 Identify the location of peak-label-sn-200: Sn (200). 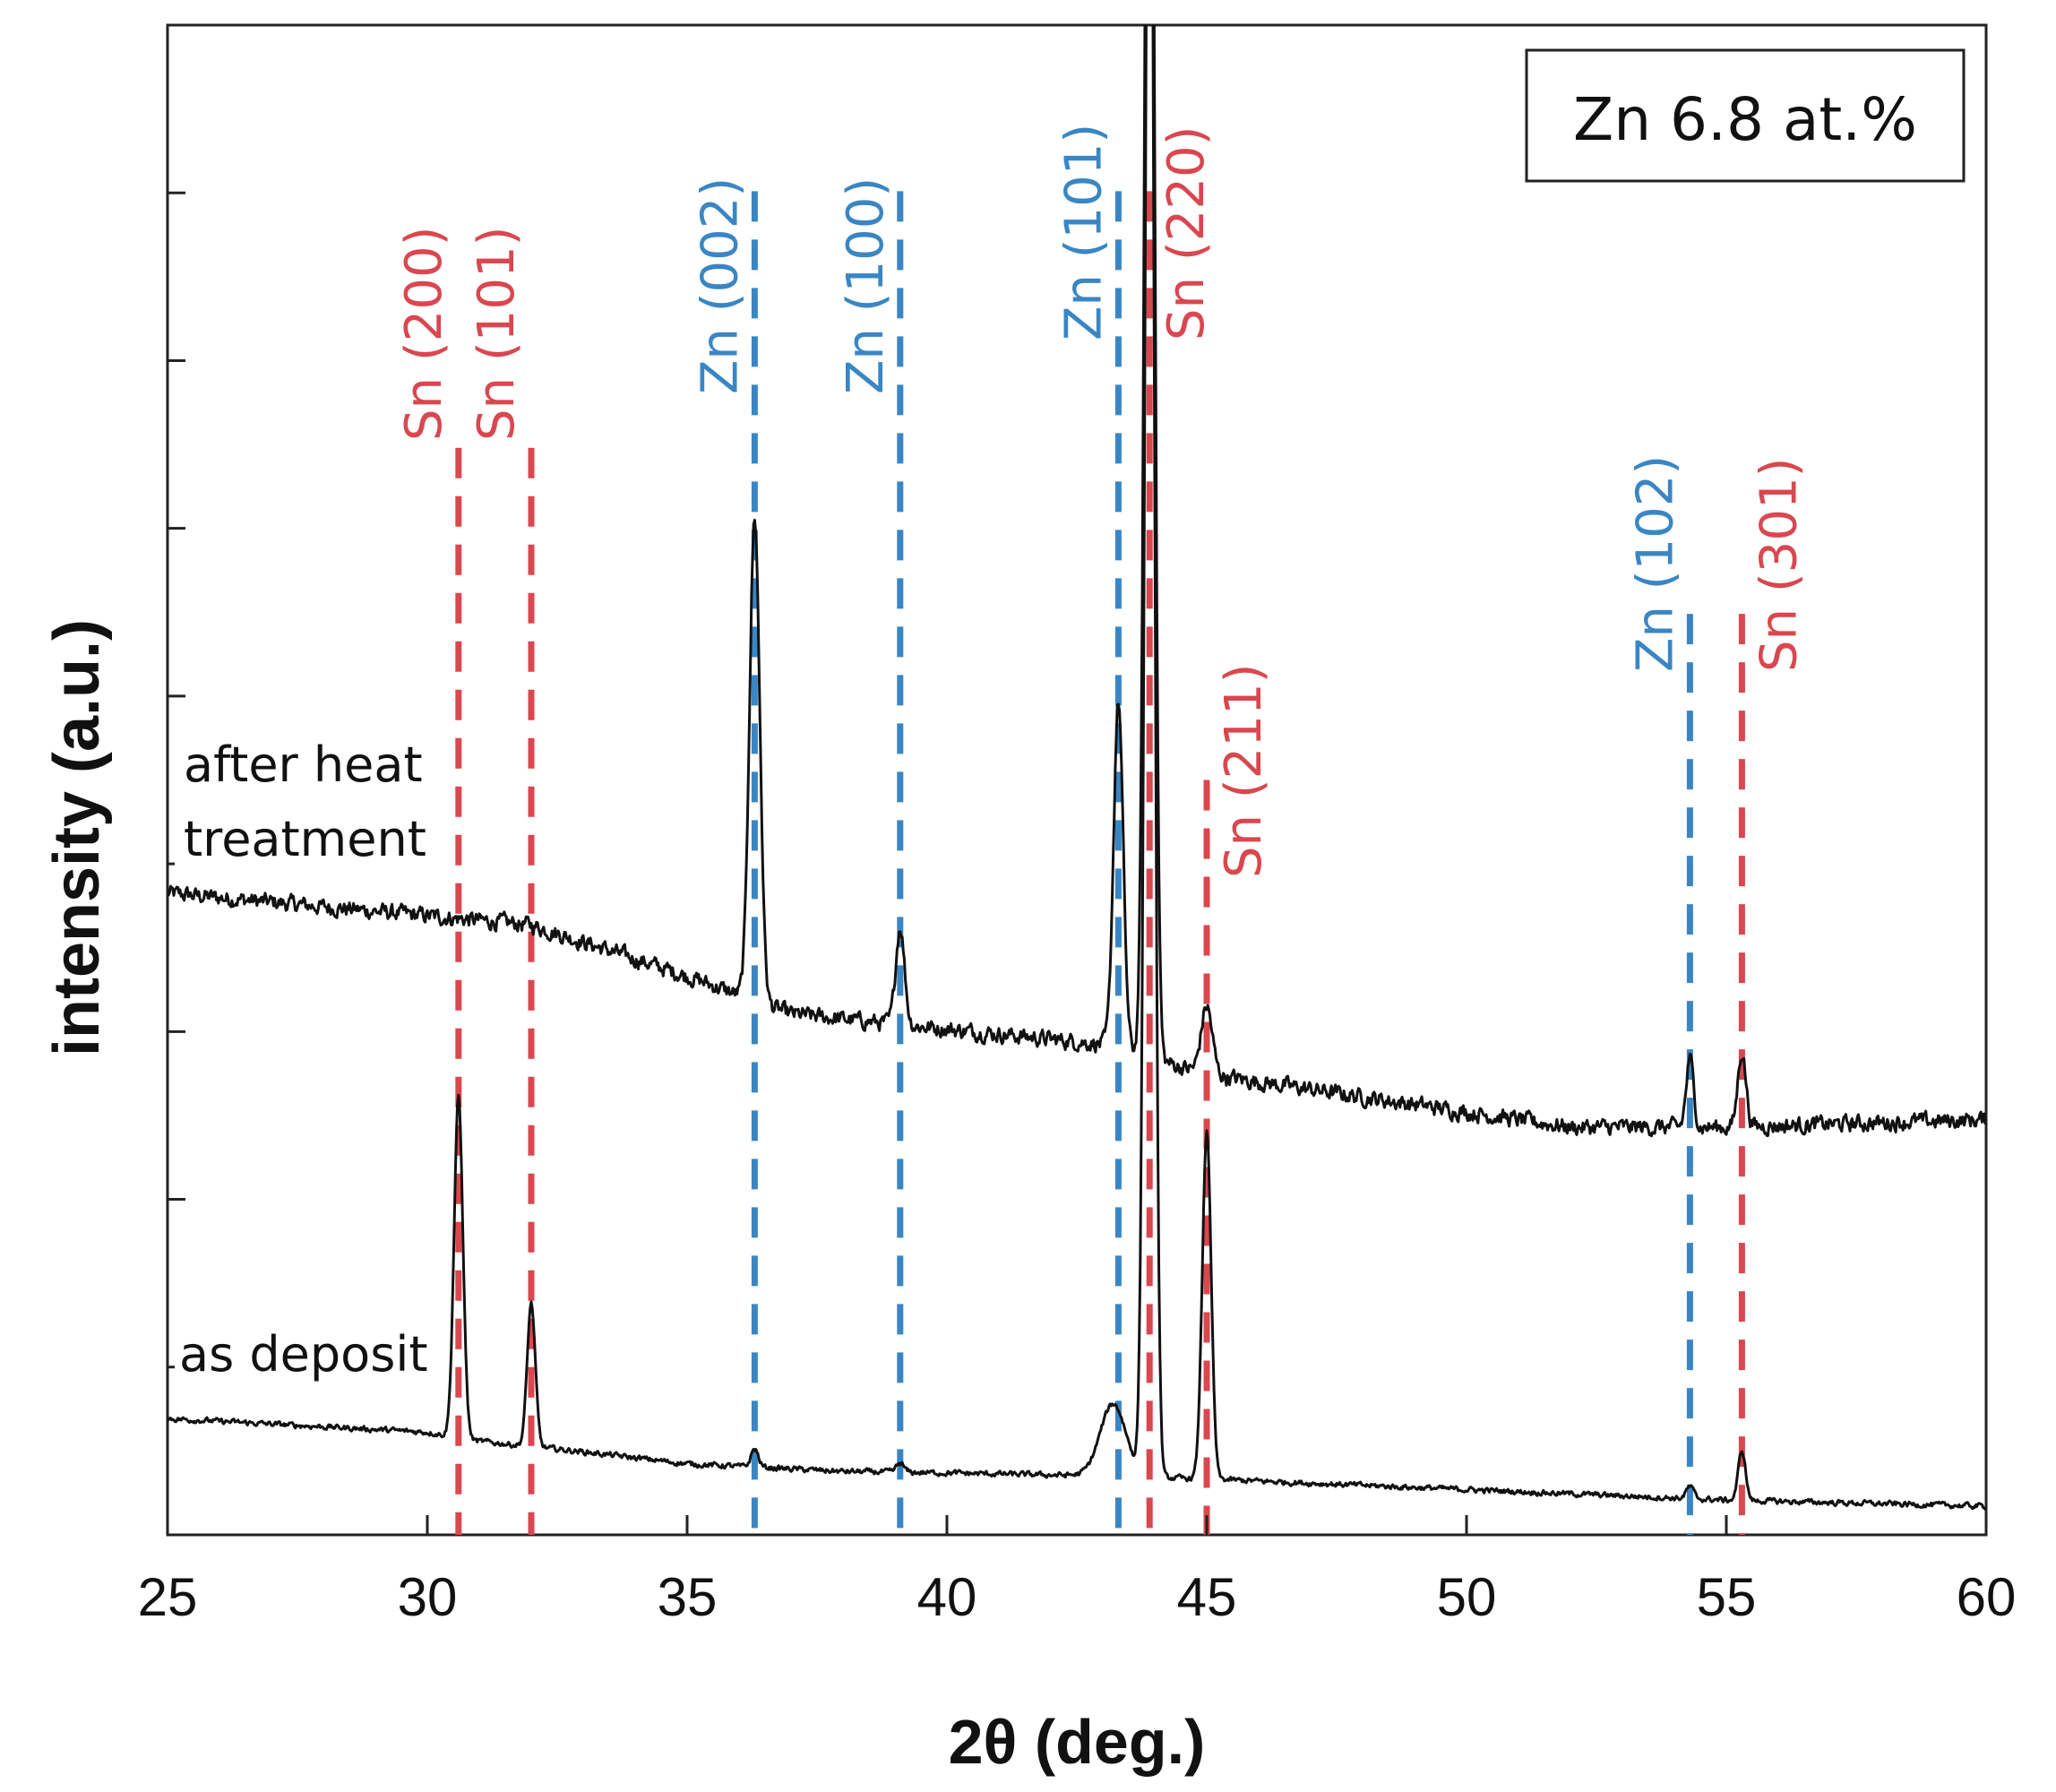
(424, 334).